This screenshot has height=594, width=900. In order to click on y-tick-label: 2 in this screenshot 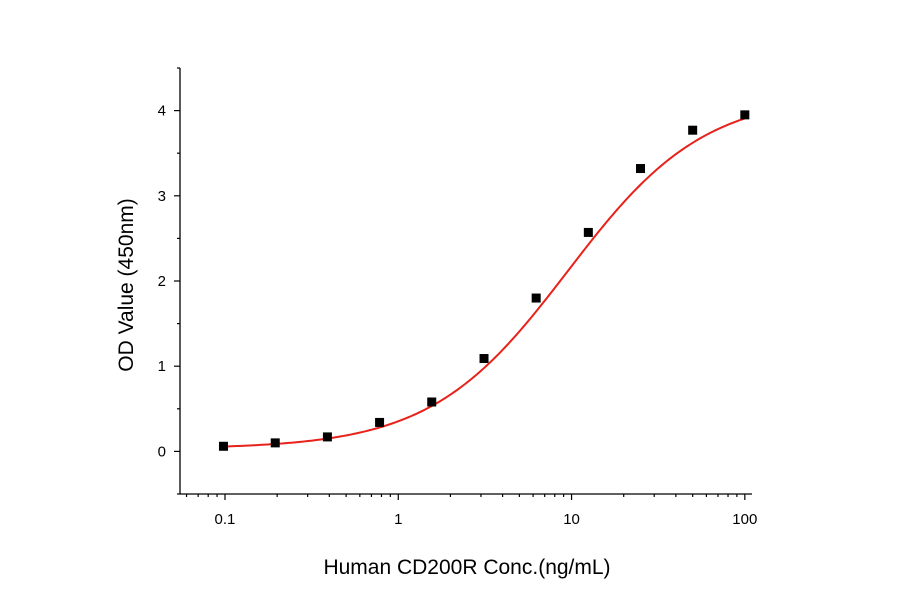, I will do `click(162, 281)`.